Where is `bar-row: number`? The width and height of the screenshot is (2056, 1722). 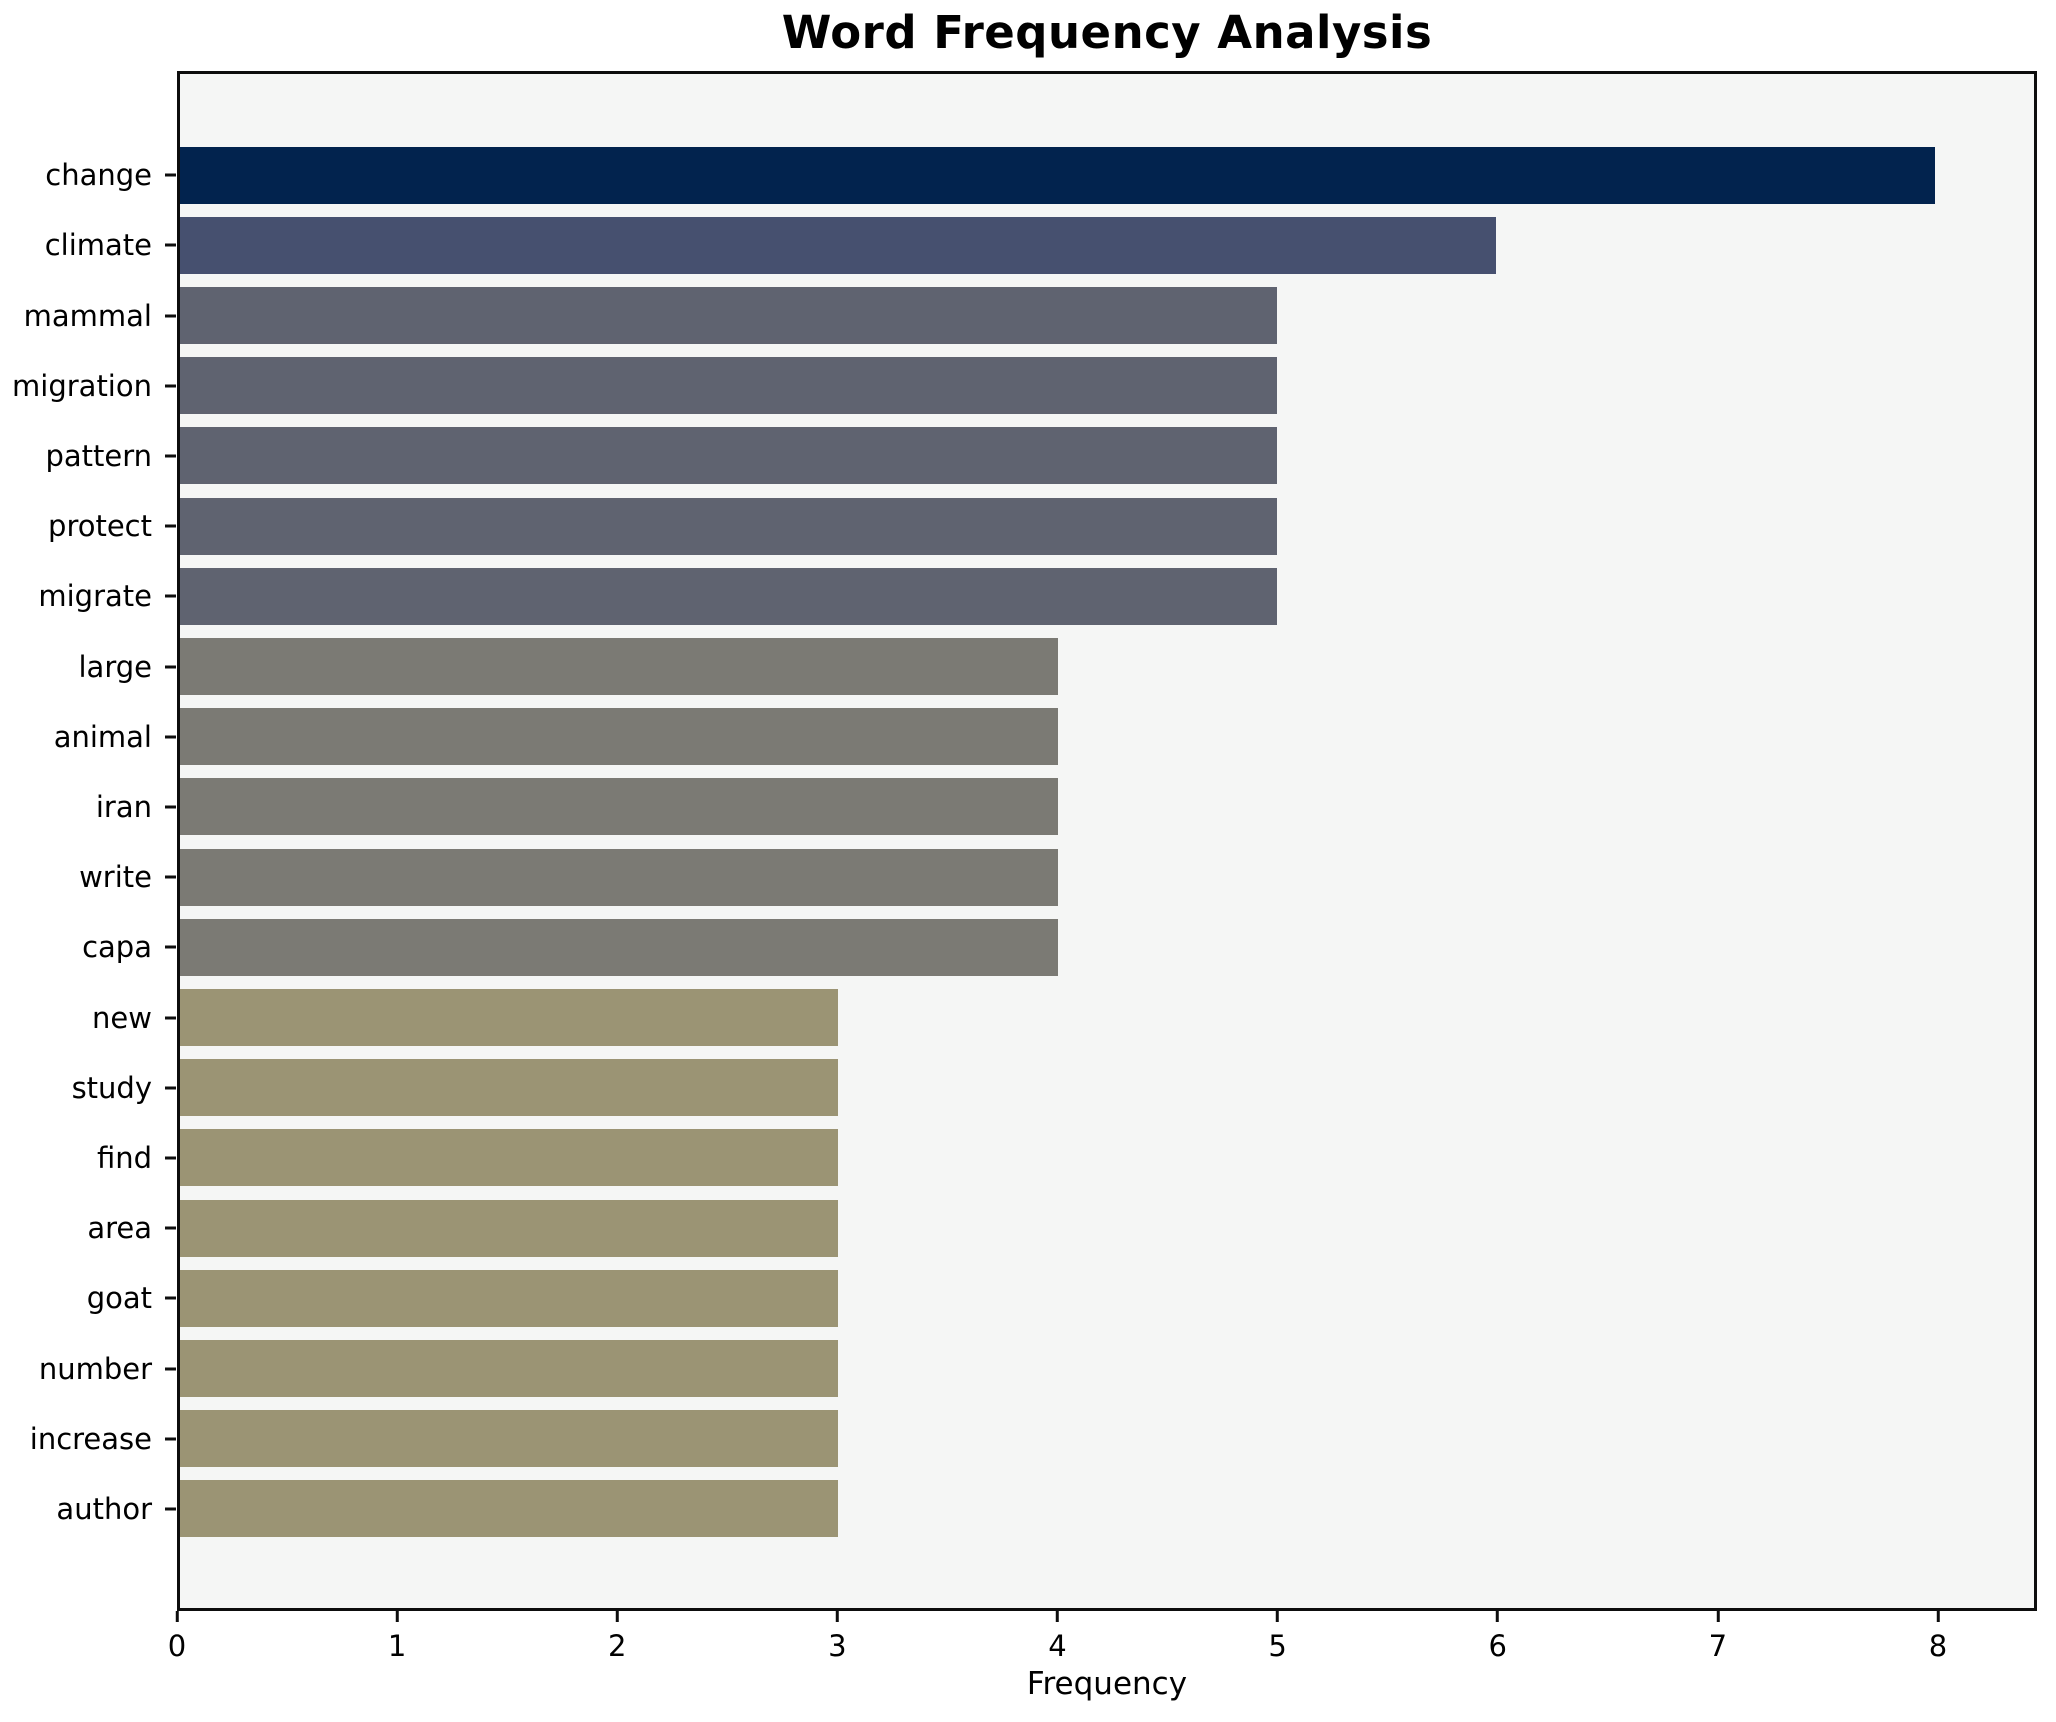 bar-row: number is located at coordinates (1036, 1368).